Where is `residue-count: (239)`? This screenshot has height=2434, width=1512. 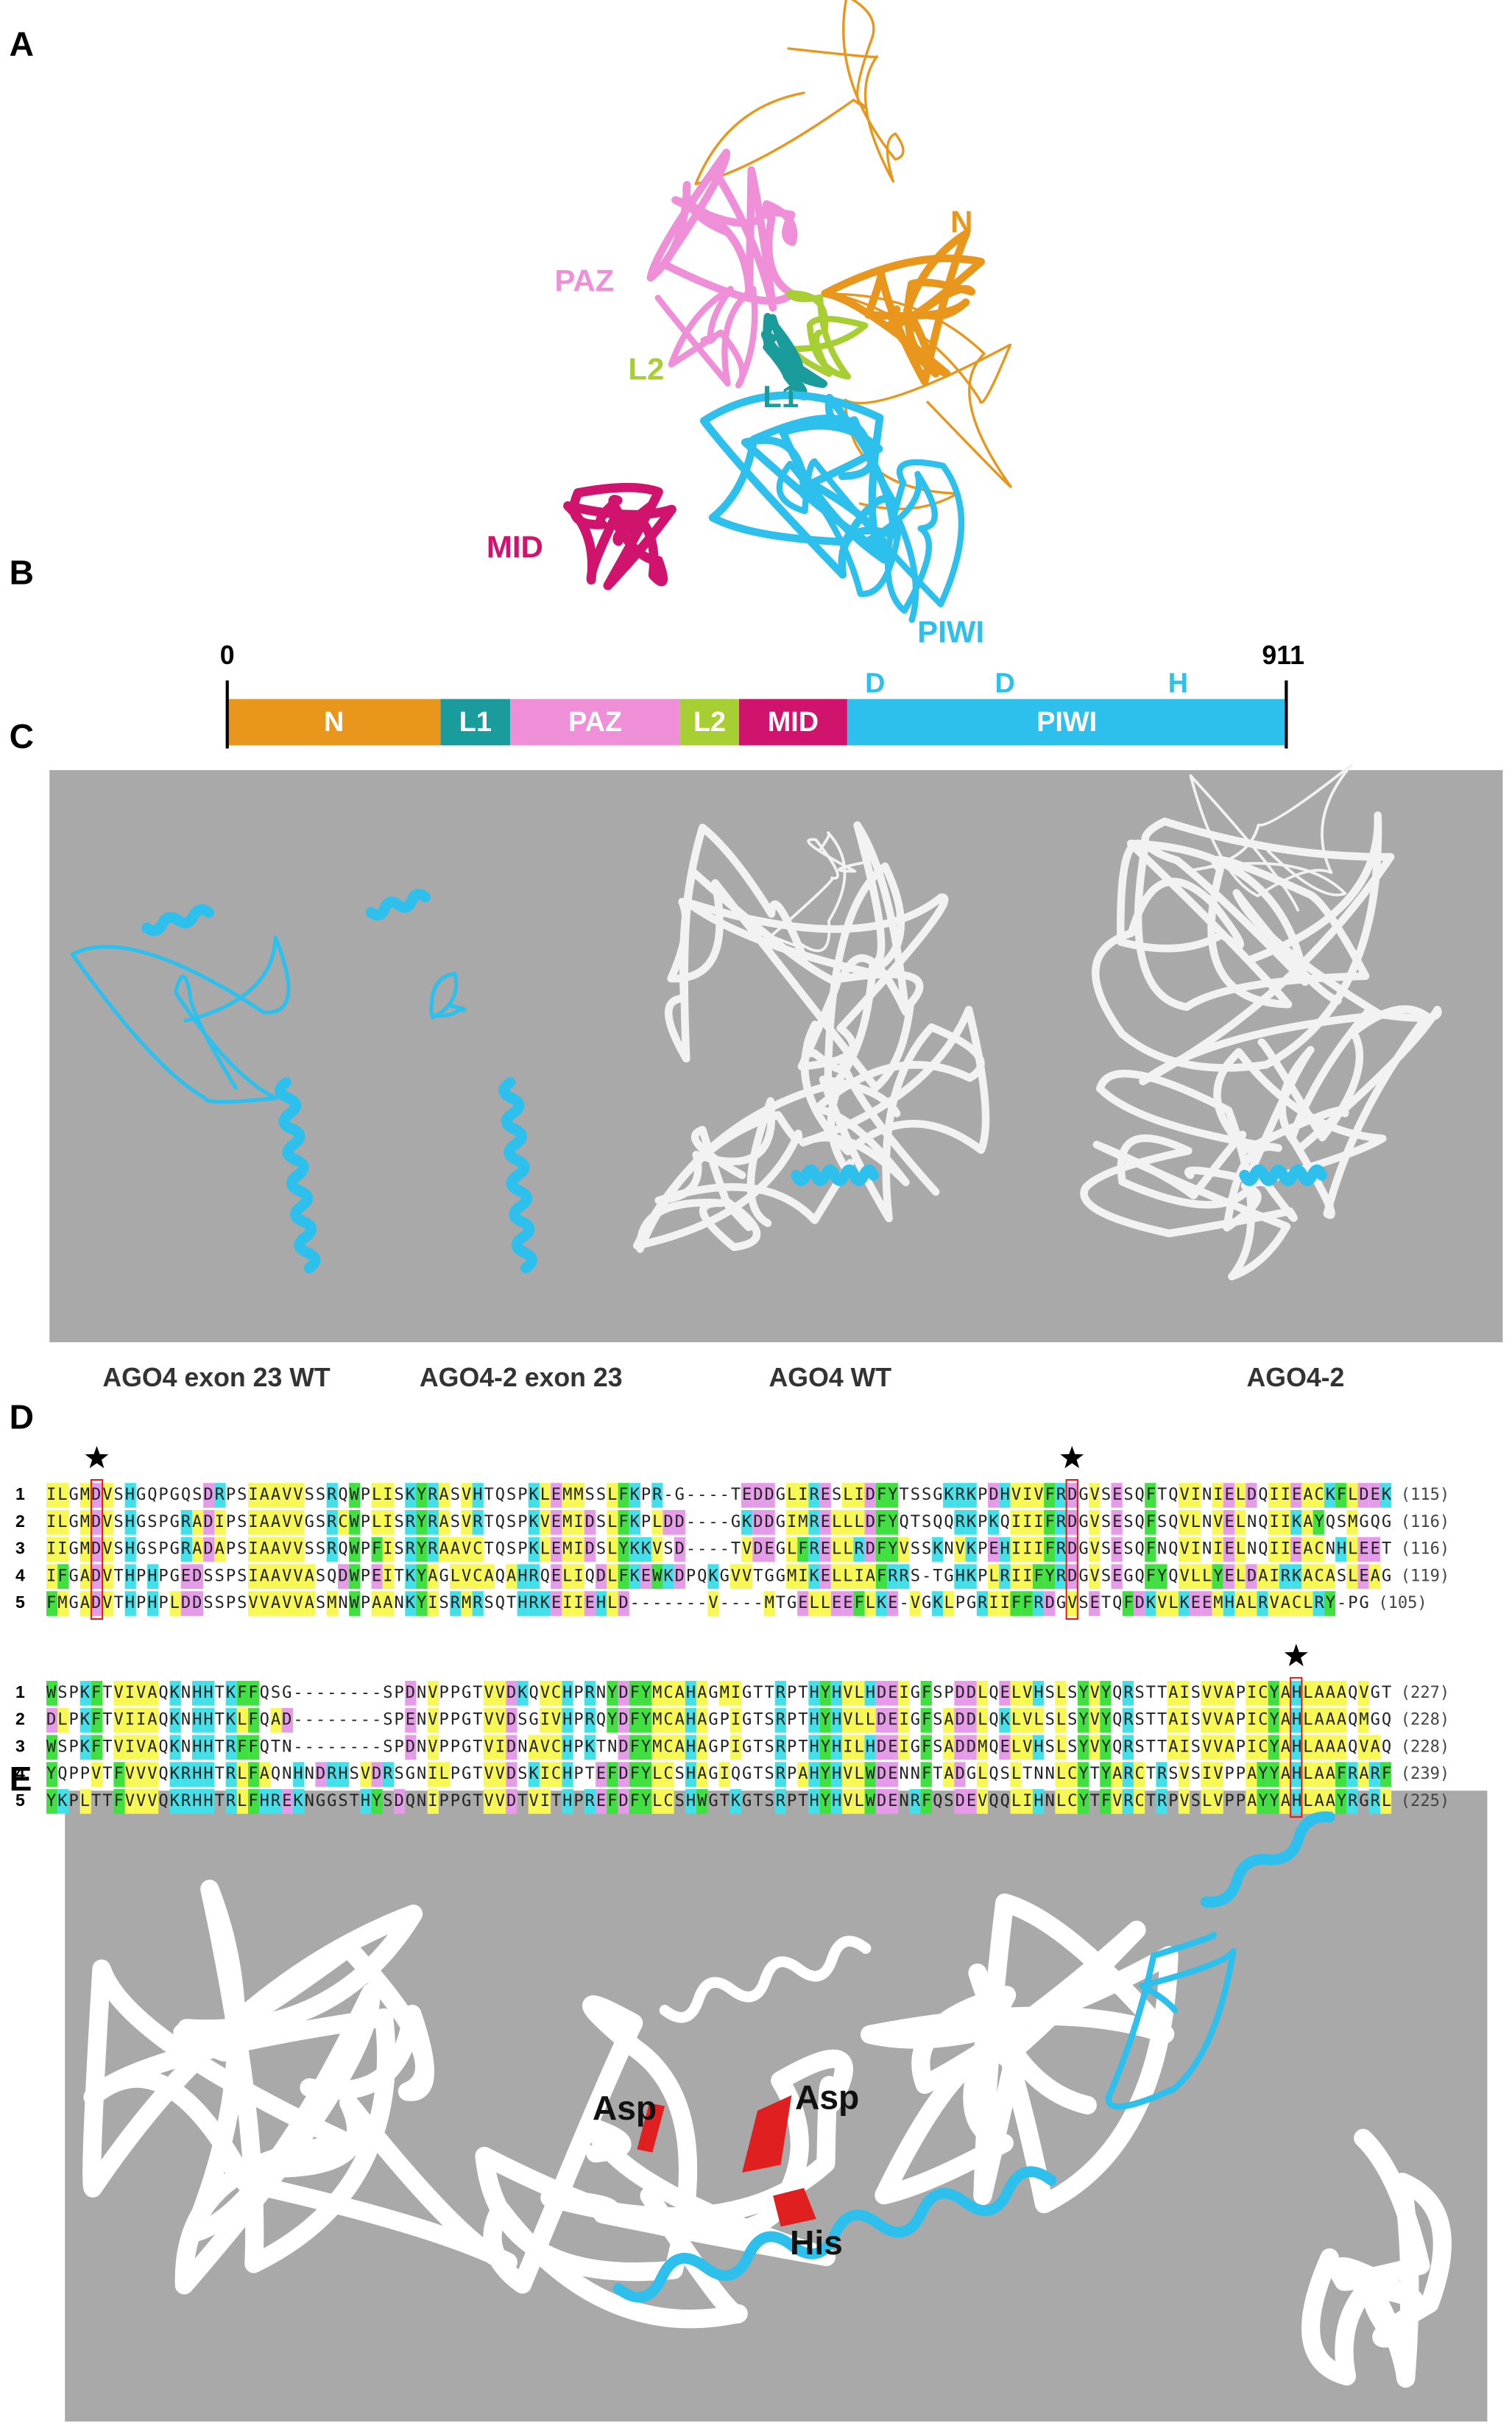 residue-count: (239) is located at coordinates (1425, 1774).